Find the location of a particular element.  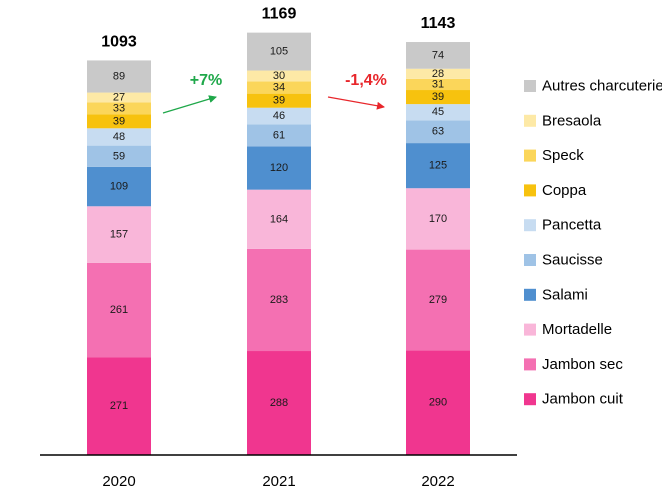

bar-autres-charcuterie-2022 is located at coordinates (438, 55).